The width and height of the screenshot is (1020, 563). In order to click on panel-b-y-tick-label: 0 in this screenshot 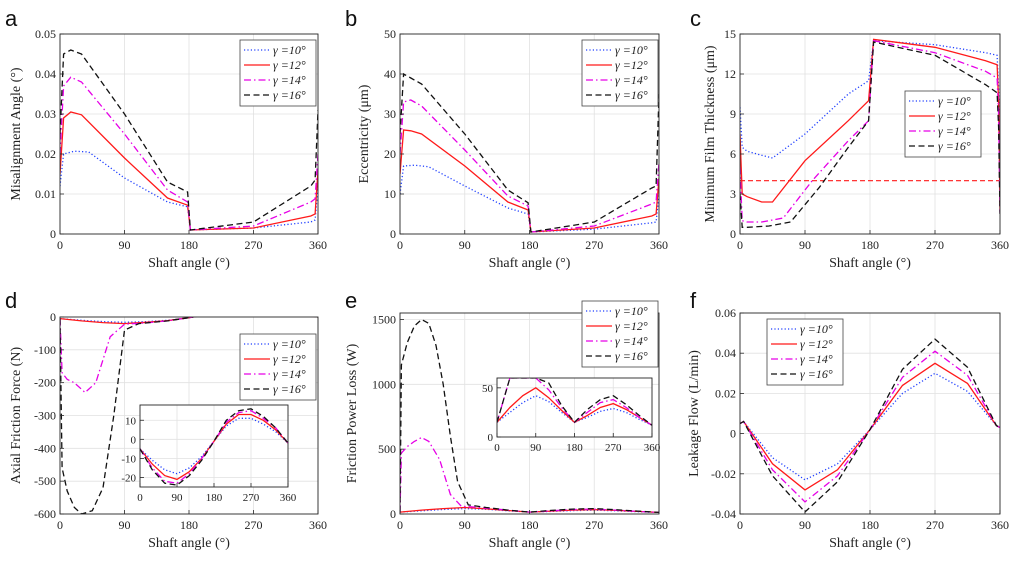, I will do `click(393, 234)`.